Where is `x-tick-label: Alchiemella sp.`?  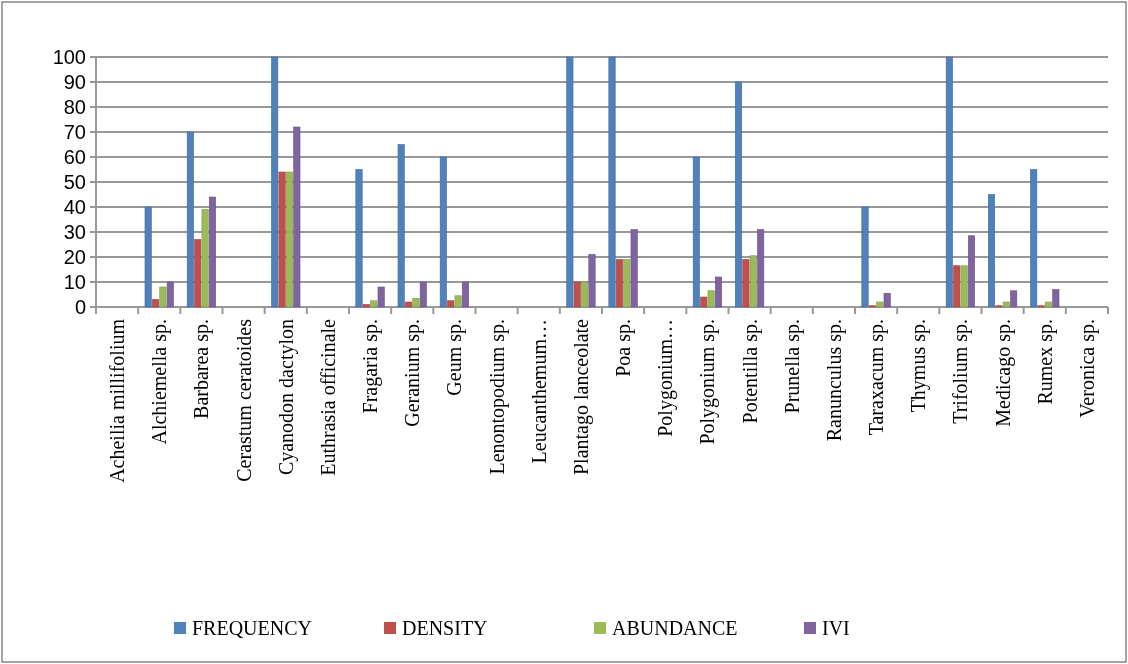
x-tick-label: Alchiemella sp. is located at coordinates (160, 382).